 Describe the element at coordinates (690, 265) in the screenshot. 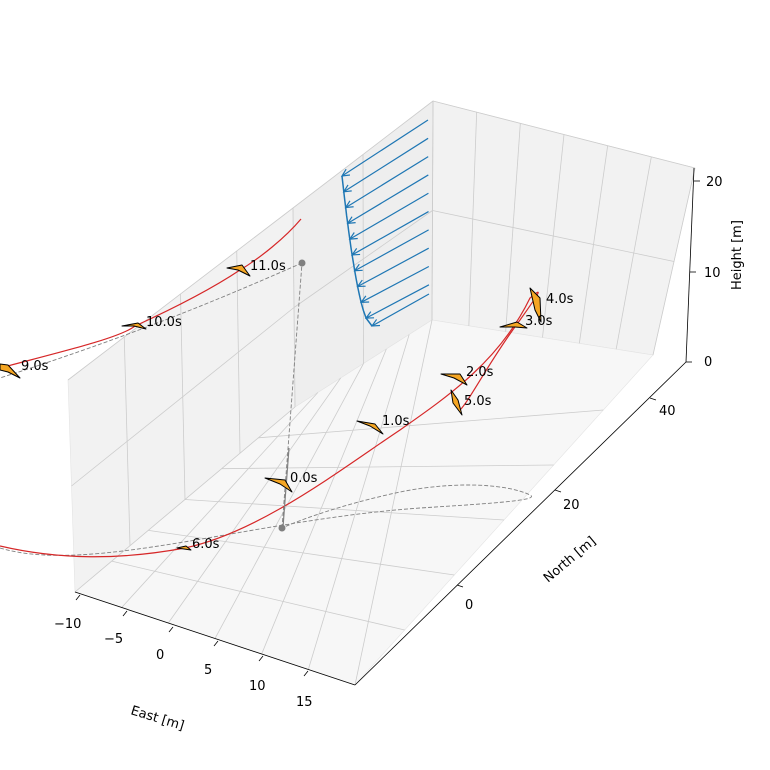

I see `height-axis-line` at that location.